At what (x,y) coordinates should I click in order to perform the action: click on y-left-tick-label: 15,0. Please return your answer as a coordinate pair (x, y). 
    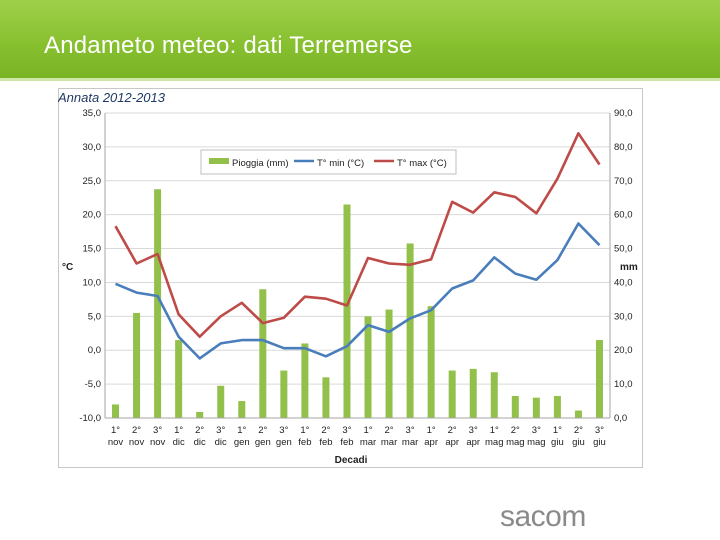
    Looking at the image, I should click on (92, 249).